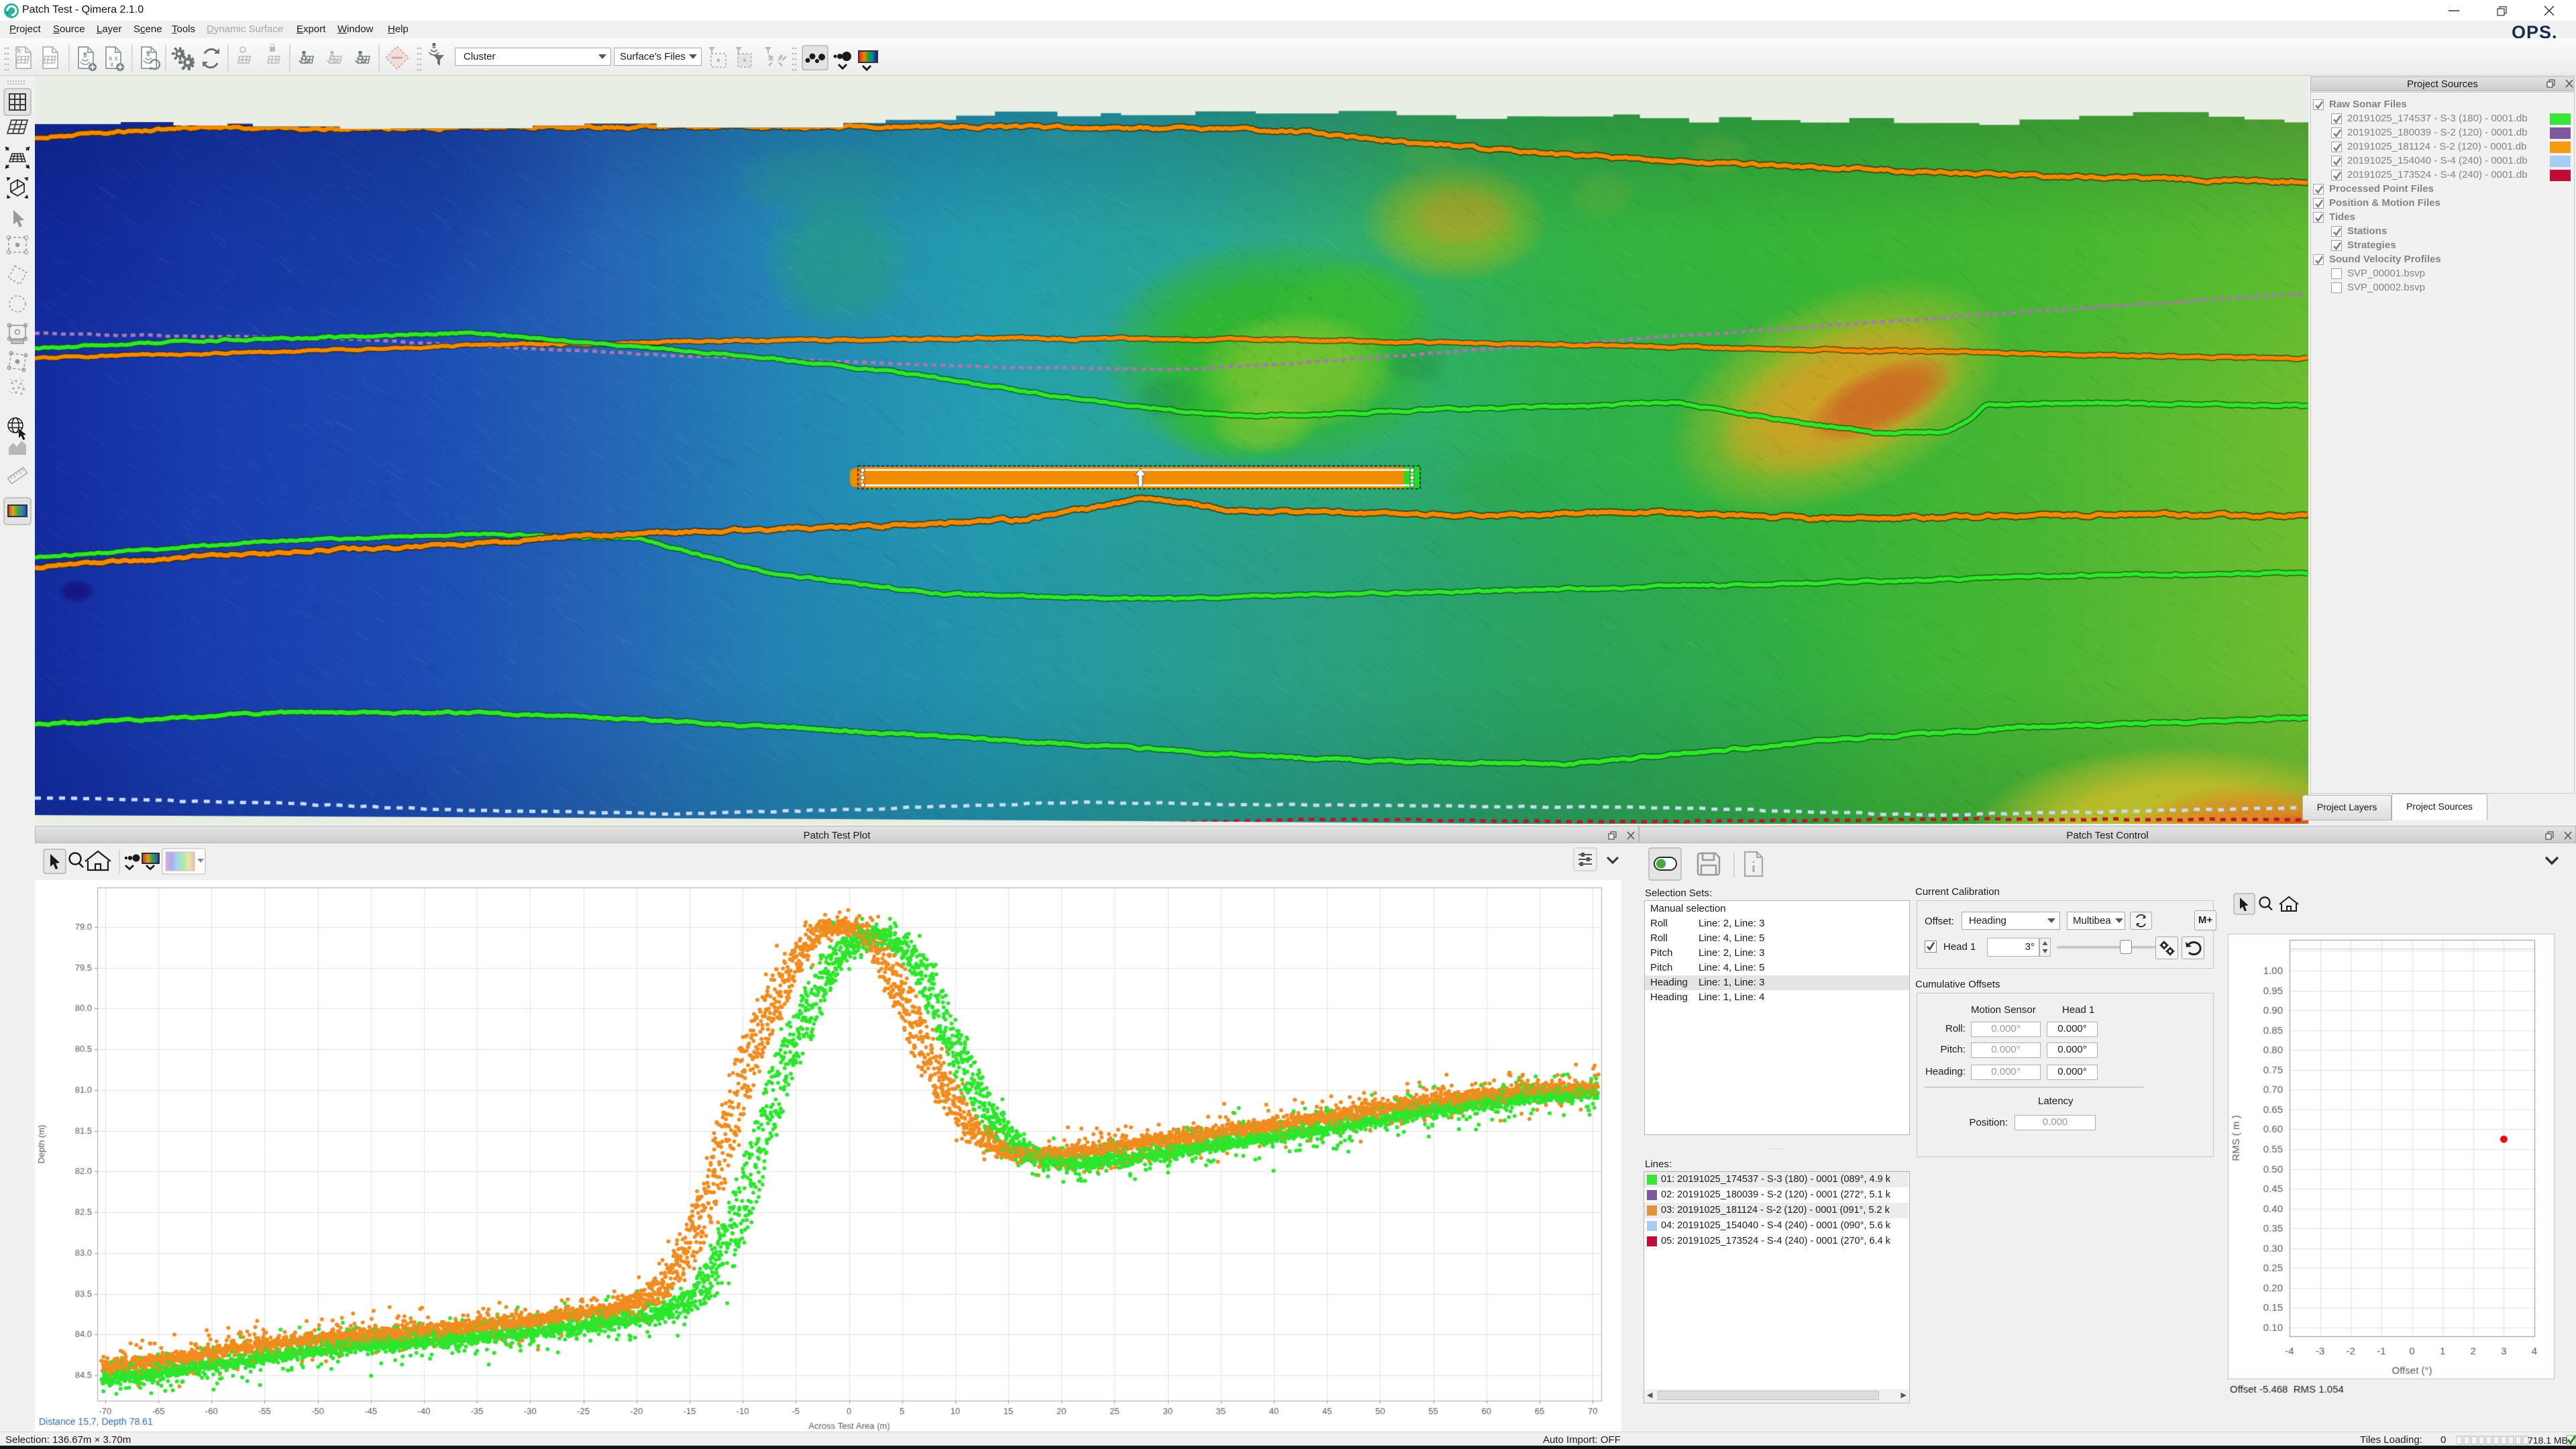  What do you see at coordinates (113, 58) in the screenshot?
I see `svg-text: x x` at bounding box center [113, 58].